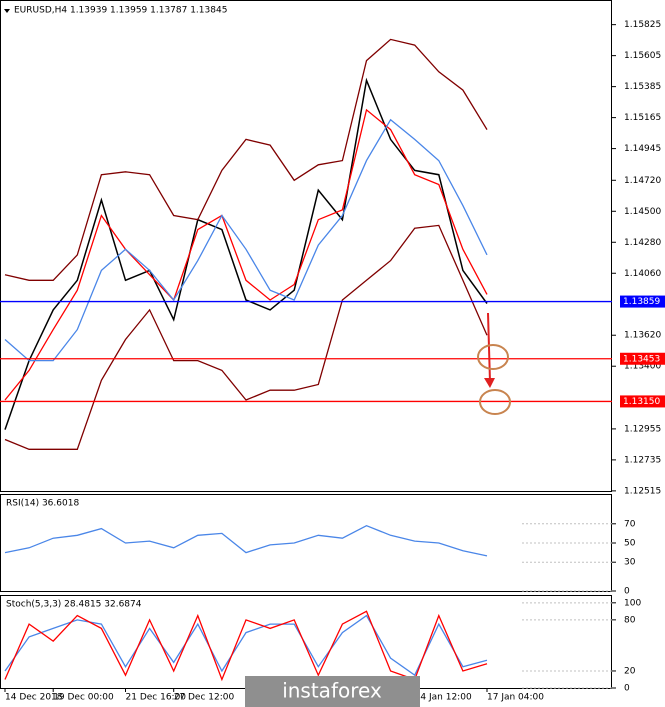 The width and height of the screenshot is (665, 707). I want to click on y-tick-label: 1.15165, so click(642, 118).